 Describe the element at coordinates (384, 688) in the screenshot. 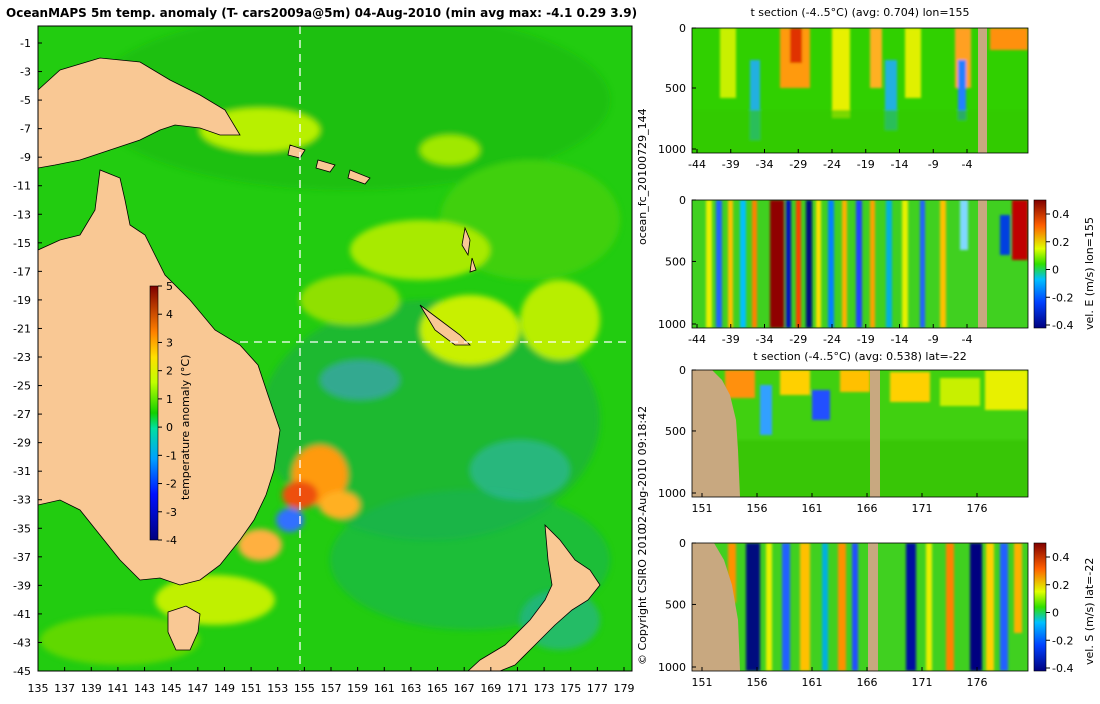

I see `lon-tick-label: 161` at that location.